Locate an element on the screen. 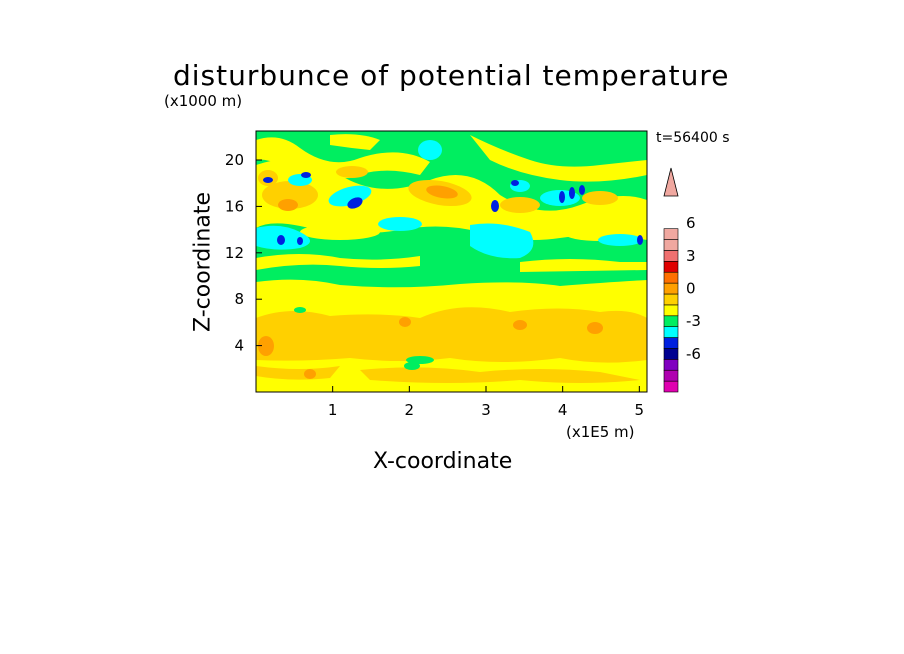  x-axis-unit: (x1E5 m) is located at coordinates (600, 432).